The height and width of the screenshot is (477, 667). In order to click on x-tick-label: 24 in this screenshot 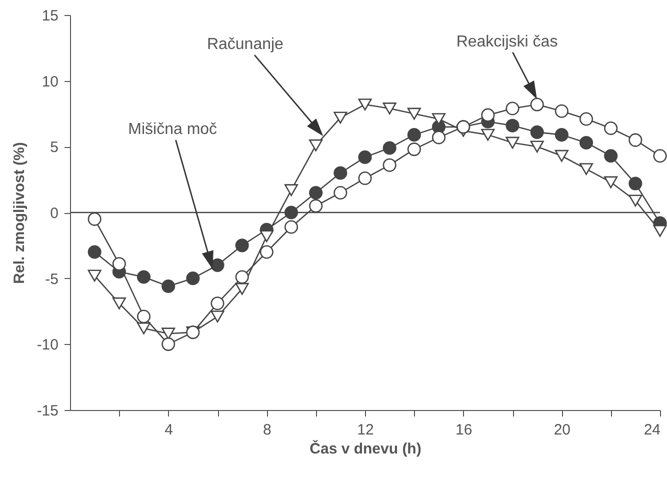, I will do `click(652, 430)`.